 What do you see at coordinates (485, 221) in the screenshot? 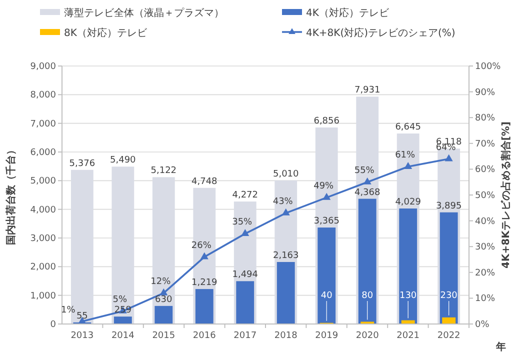
I see `y2-tick-label: 40%` at bounding box center [485, 221].